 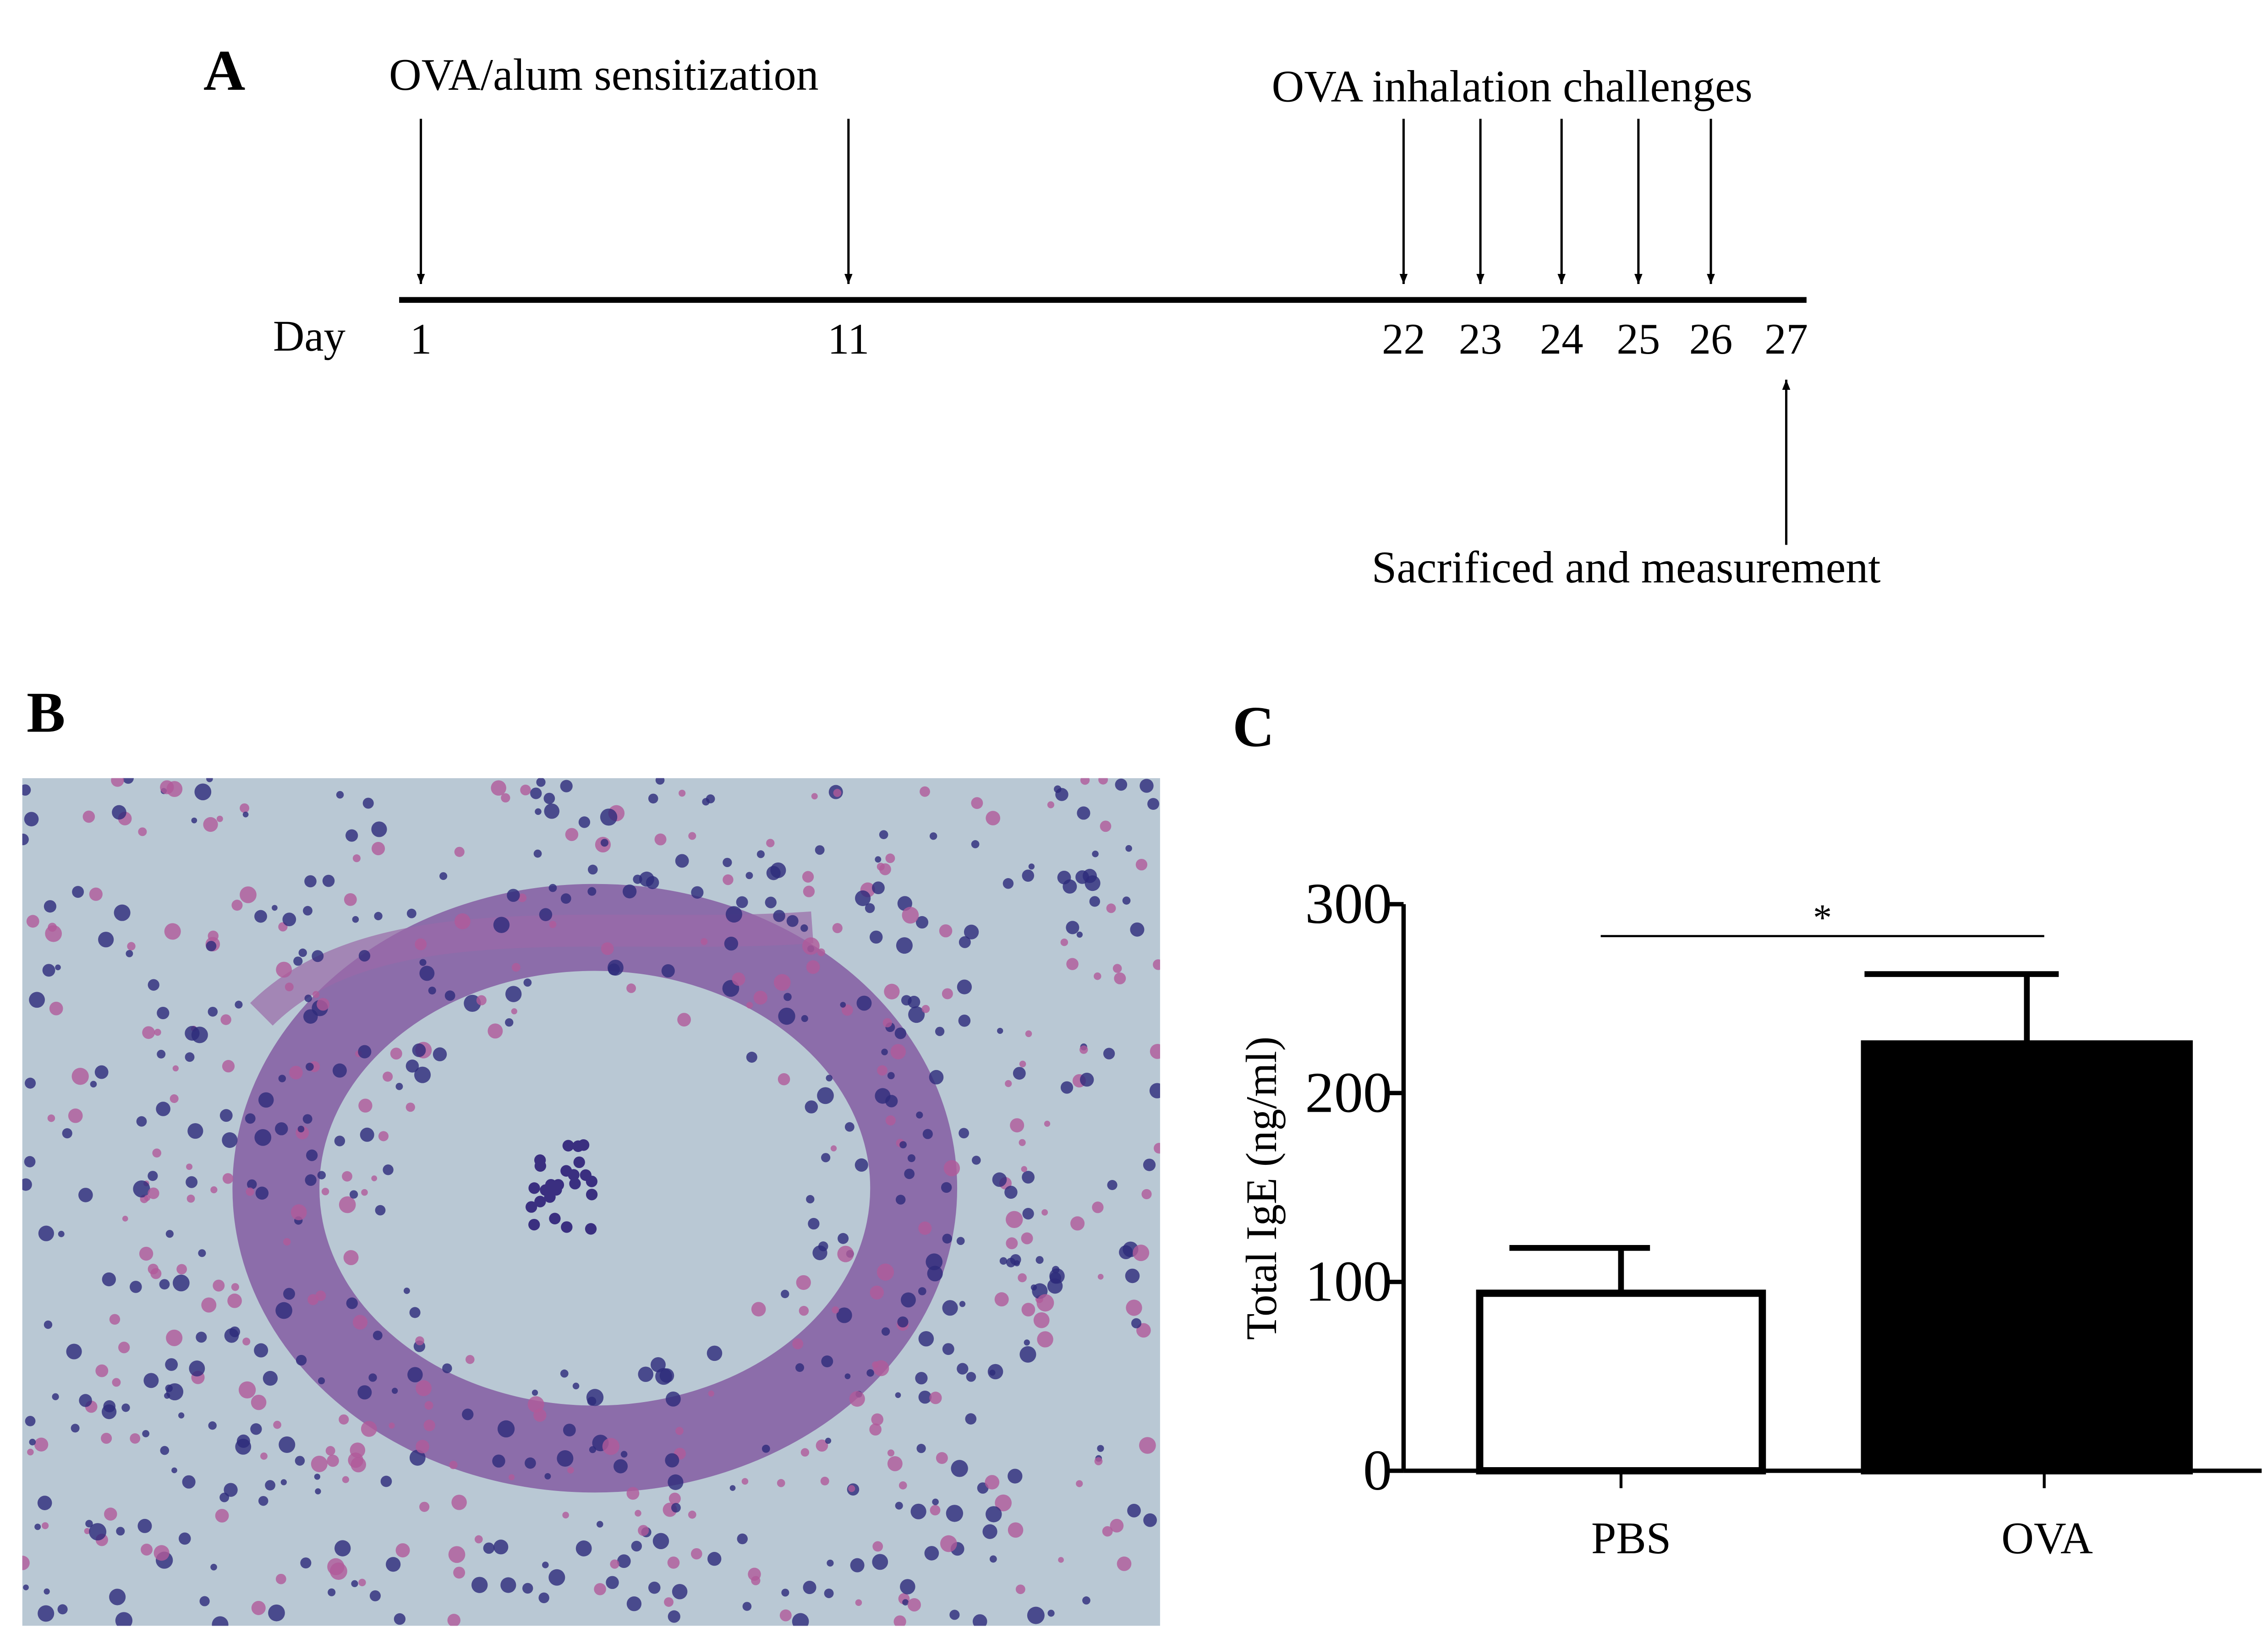 I want to click on bar, so click(x=2027, y=1257).